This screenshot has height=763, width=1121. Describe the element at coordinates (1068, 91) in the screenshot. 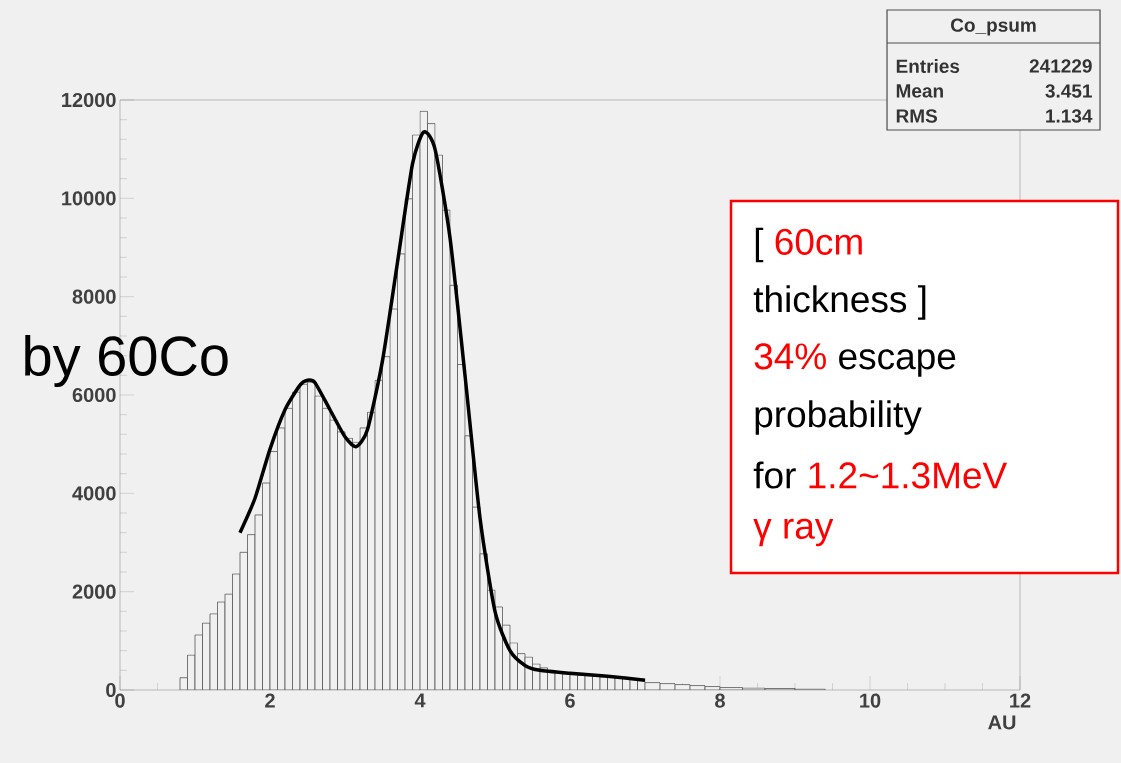

I see `text: 3.451` at that location.